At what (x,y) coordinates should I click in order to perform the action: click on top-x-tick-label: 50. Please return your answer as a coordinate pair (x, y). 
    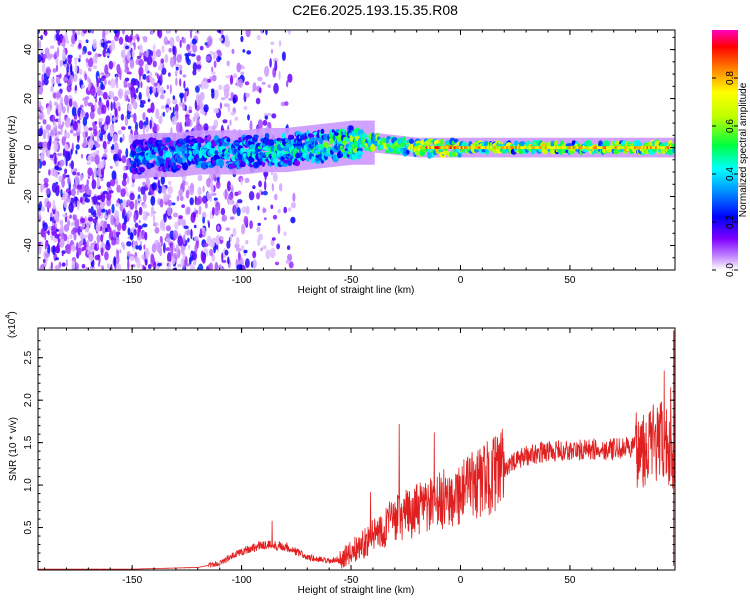
    Looking at the image, I should click on (570, 280).